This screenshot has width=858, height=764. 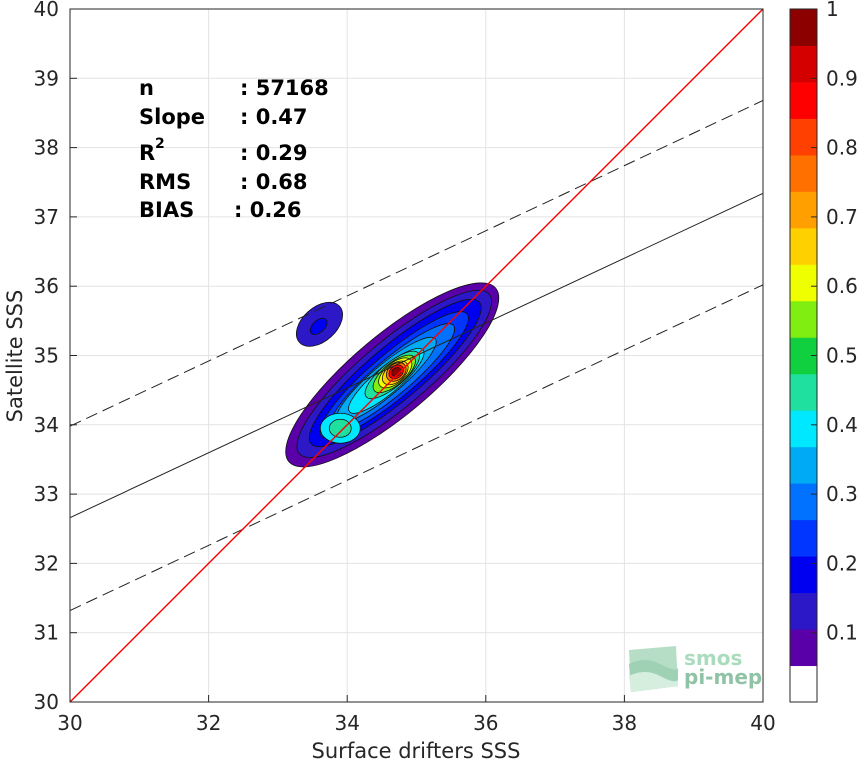 What do you see at coordinates (147, 153) in the screenshot?
I see `stat-r2-label: R` at bounding box center [147, 153].